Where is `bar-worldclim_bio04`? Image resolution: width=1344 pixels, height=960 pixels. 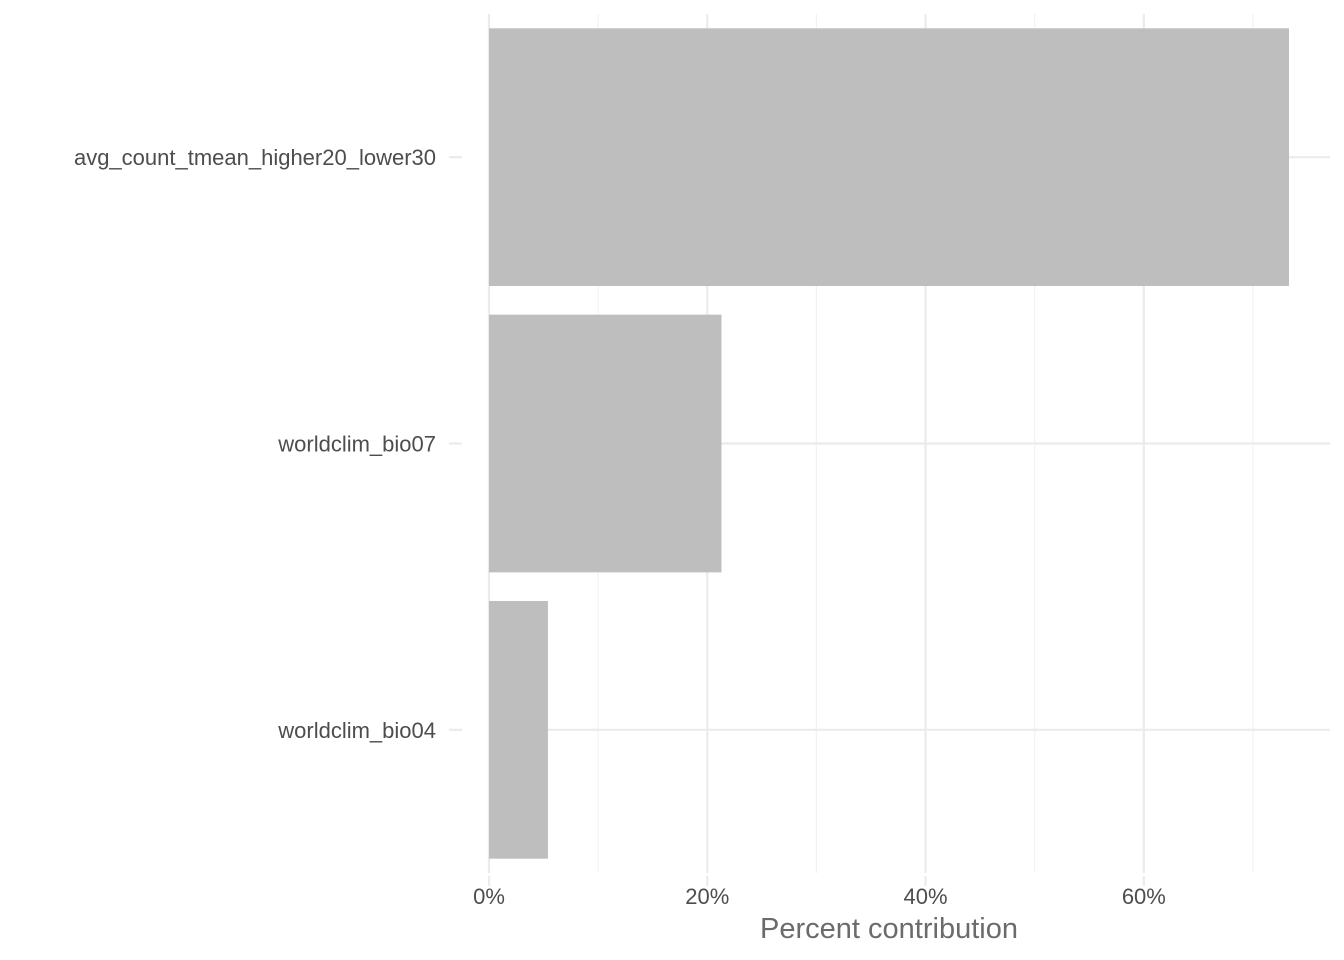
bar-worldclim_bio04 is located at coordinates (518, 729).